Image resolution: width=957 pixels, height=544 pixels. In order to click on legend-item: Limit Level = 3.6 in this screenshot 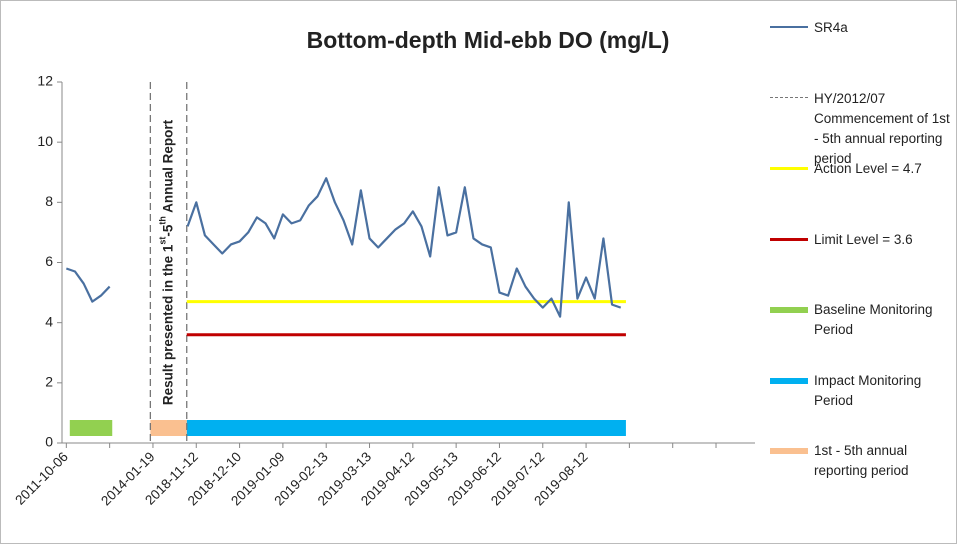, I will do `click(862, 240)`.